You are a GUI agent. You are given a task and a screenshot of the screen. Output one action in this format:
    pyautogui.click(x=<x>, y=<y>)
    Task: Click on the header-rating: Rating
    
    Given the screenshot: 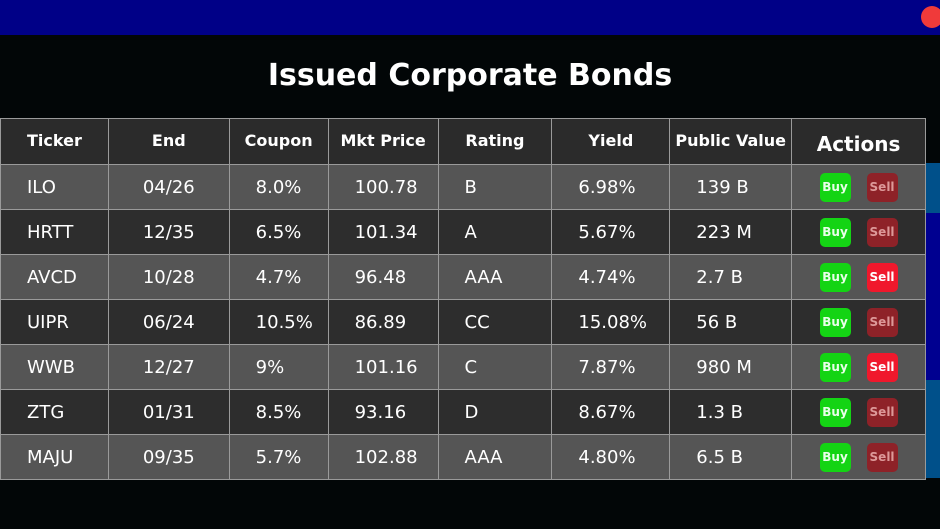 What is the action you would take?
    pyautogui.click(x=495, y=141)
    